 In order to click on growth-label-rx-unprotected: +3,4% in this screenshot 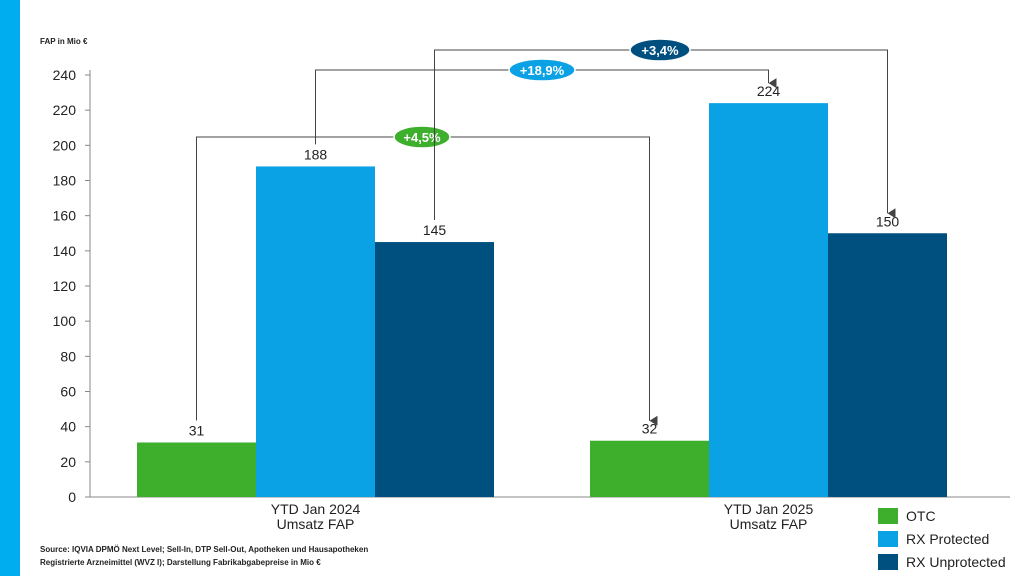, I will do `click(660, 50)`.